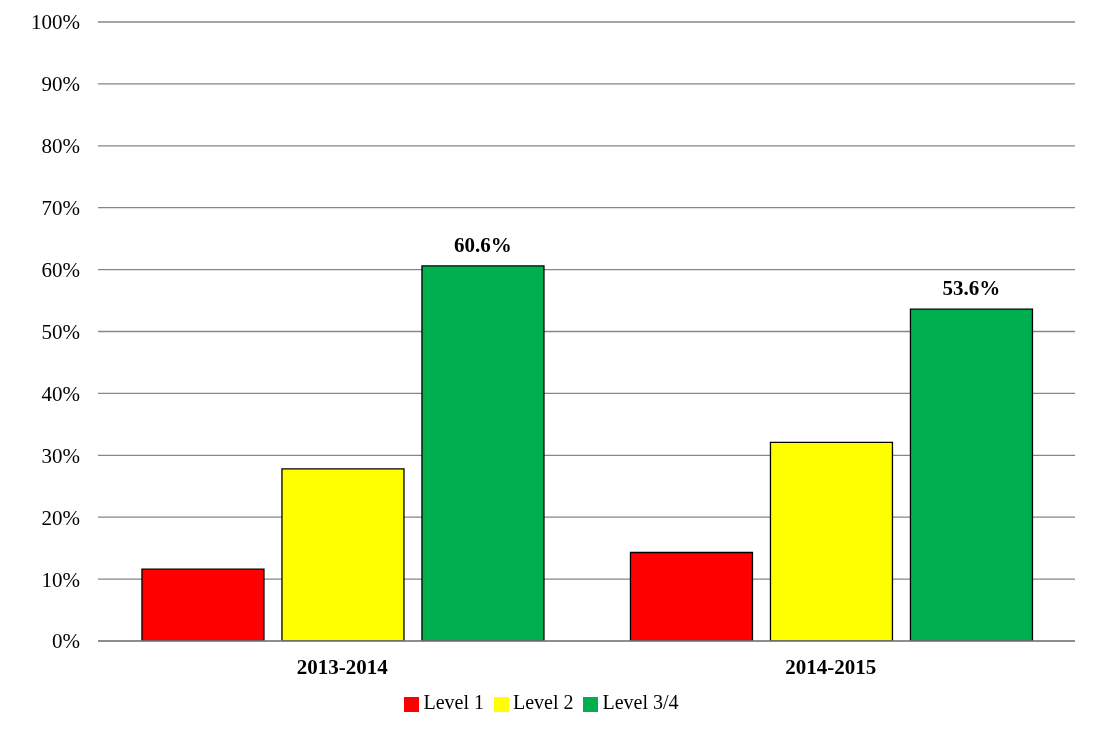 The width and height of the screenshot is (1105, 732). Describe the element at coordinates (342, 666) in the screenshot. I see `x-tick-label: 2013-2014` at that location.